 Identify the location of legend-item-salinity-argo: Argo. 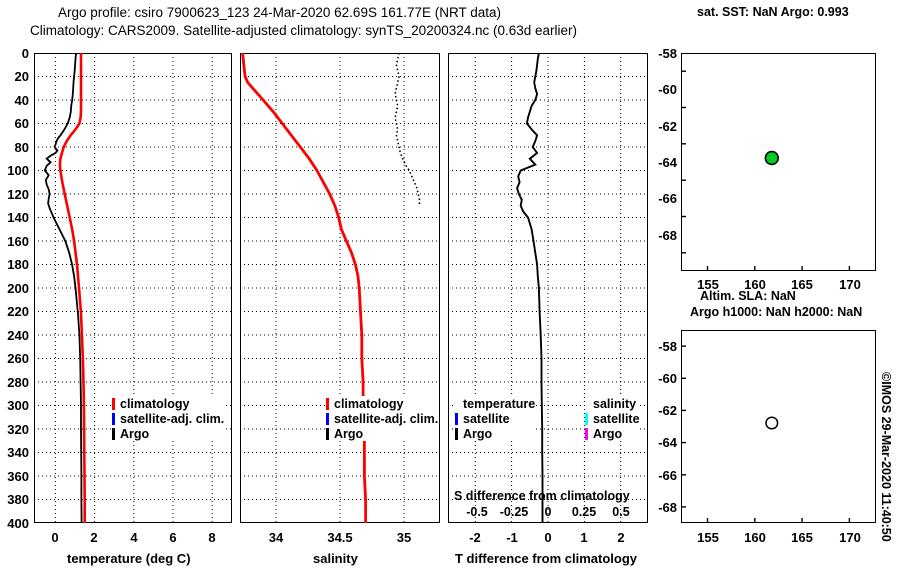
(612, 433).